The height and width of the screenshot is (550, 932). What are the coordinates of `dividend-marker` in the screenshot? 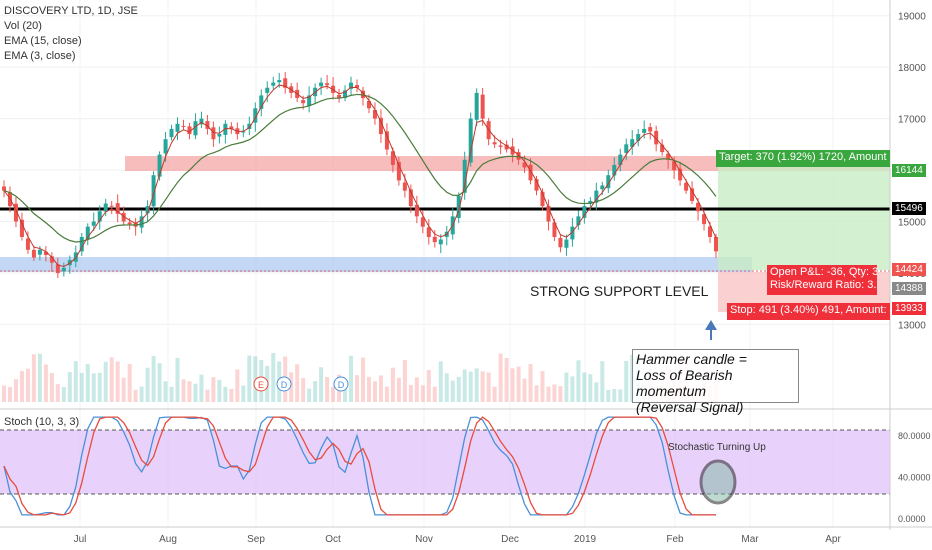 It's located at (284, 384).